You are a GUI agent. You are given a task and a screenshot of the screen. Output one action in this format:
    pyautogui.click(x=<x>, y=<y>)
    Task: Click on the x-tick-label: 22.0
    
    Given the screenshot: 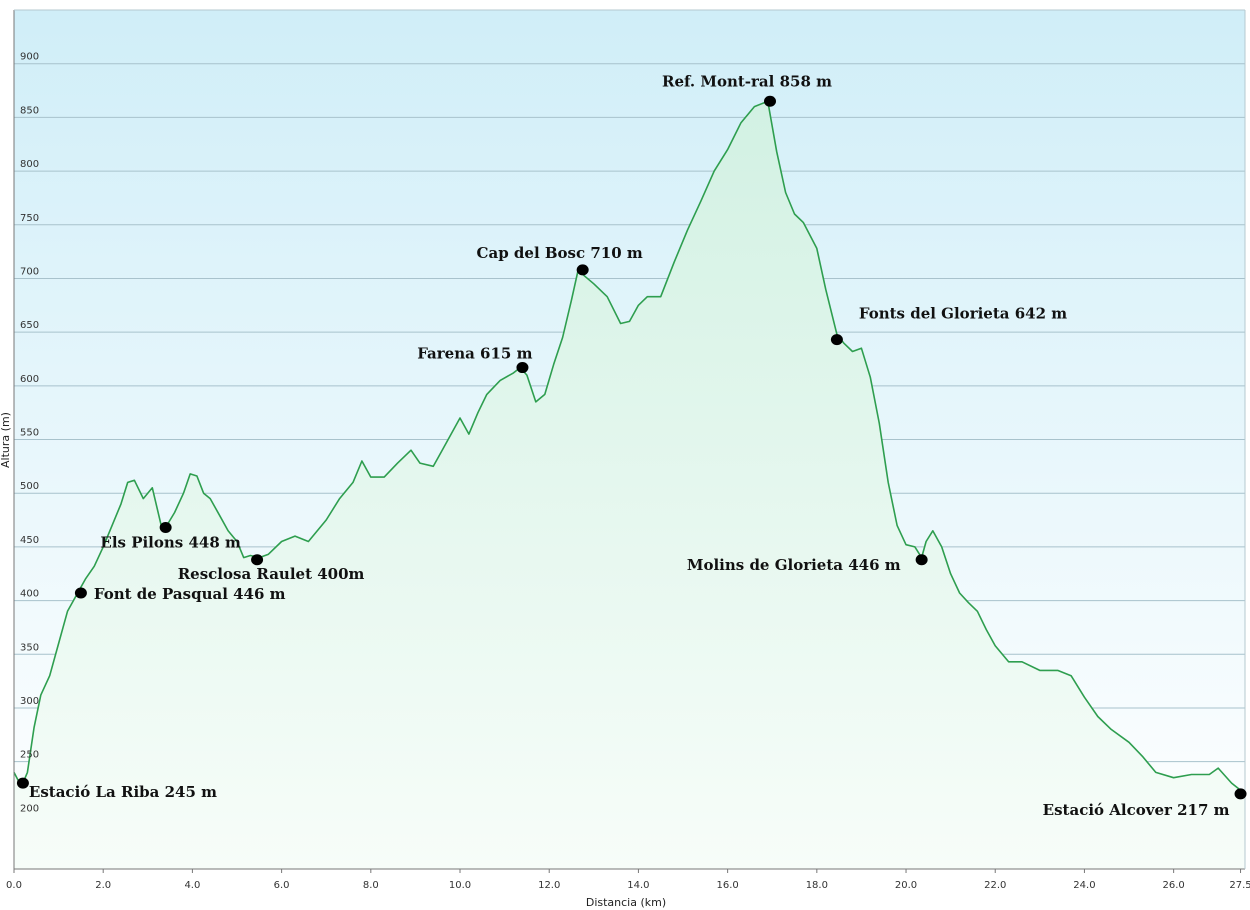 What is the action you would take?
    pyautogui.click(x=995, y=885)
    